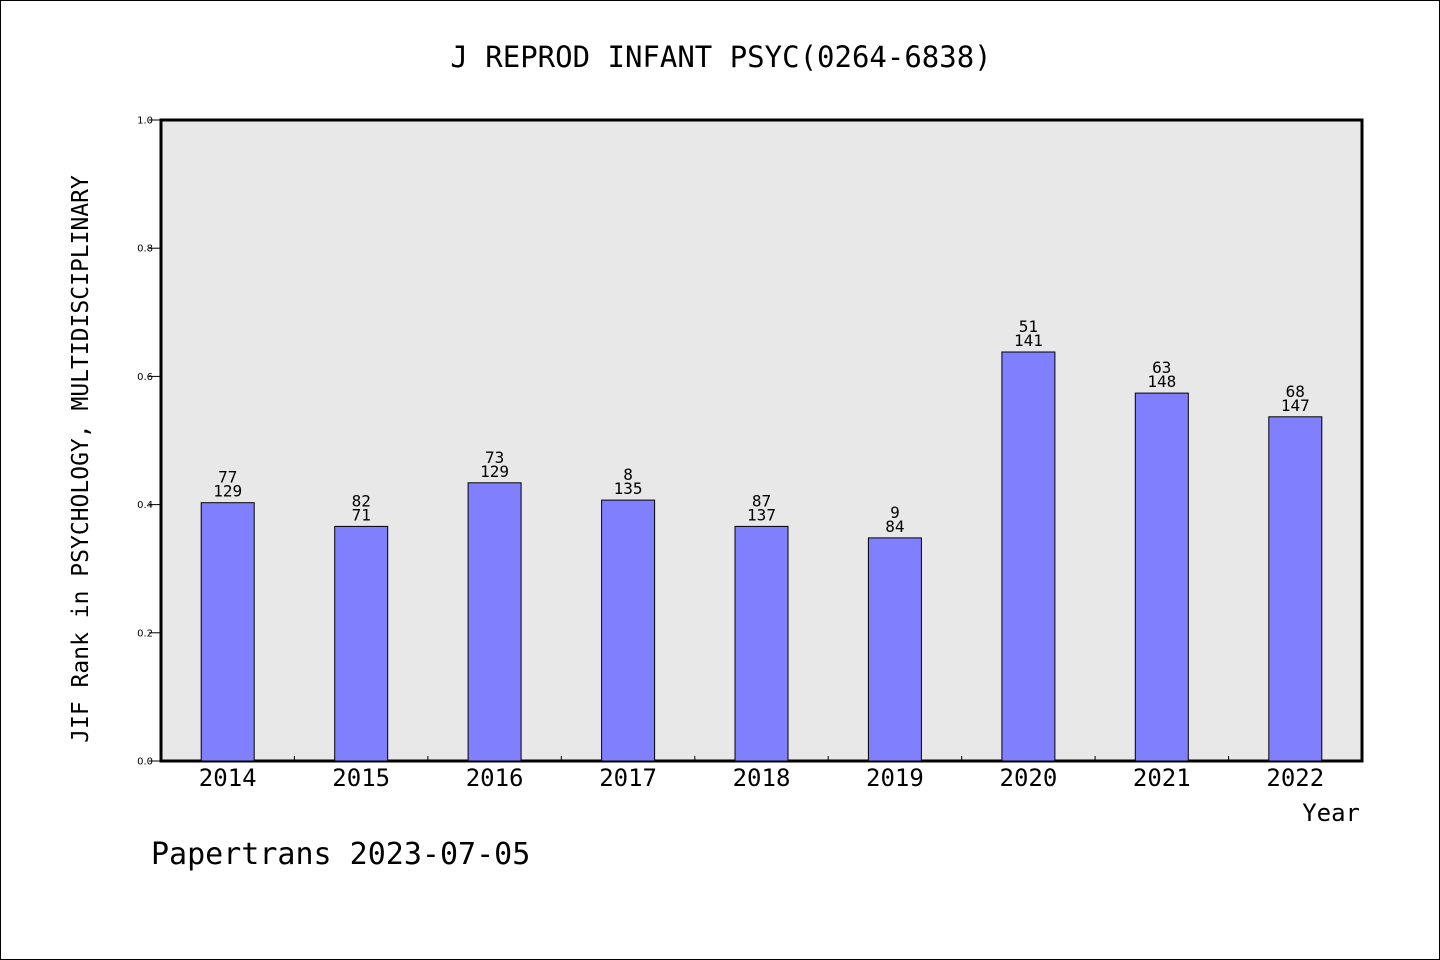 This screenshot has width=1440, height=960. I want to click on x-tick-label-2019: 2019, so click(895, 778).